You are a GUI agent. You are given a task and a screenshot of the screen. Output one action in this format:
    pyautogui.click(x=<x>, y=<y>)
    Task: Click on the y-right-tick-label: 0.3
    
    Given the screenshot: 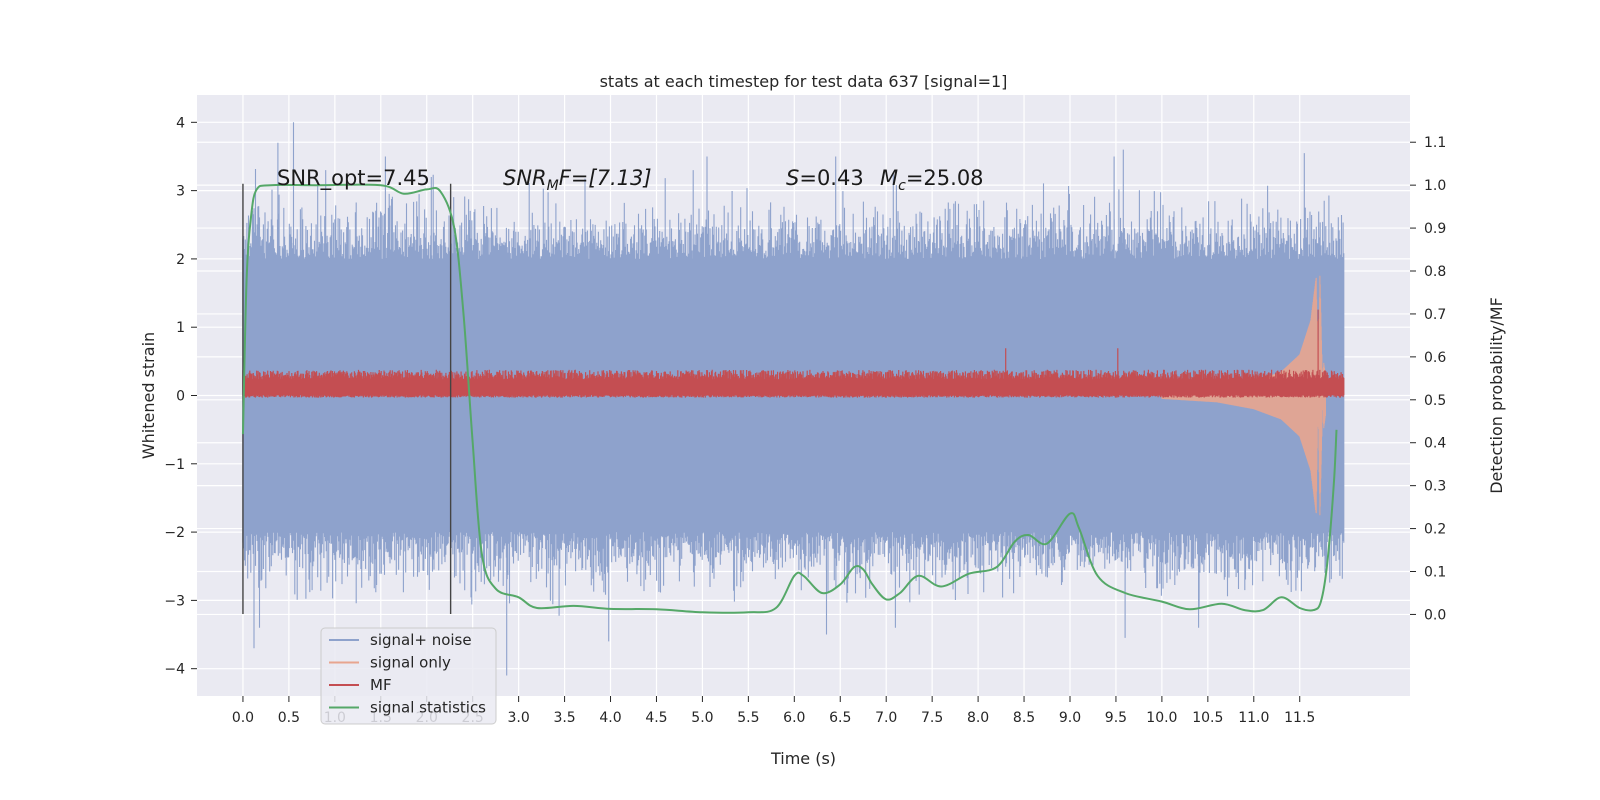 What is the action you would take?
    pyautogui.click(x=1435, y=487)
    